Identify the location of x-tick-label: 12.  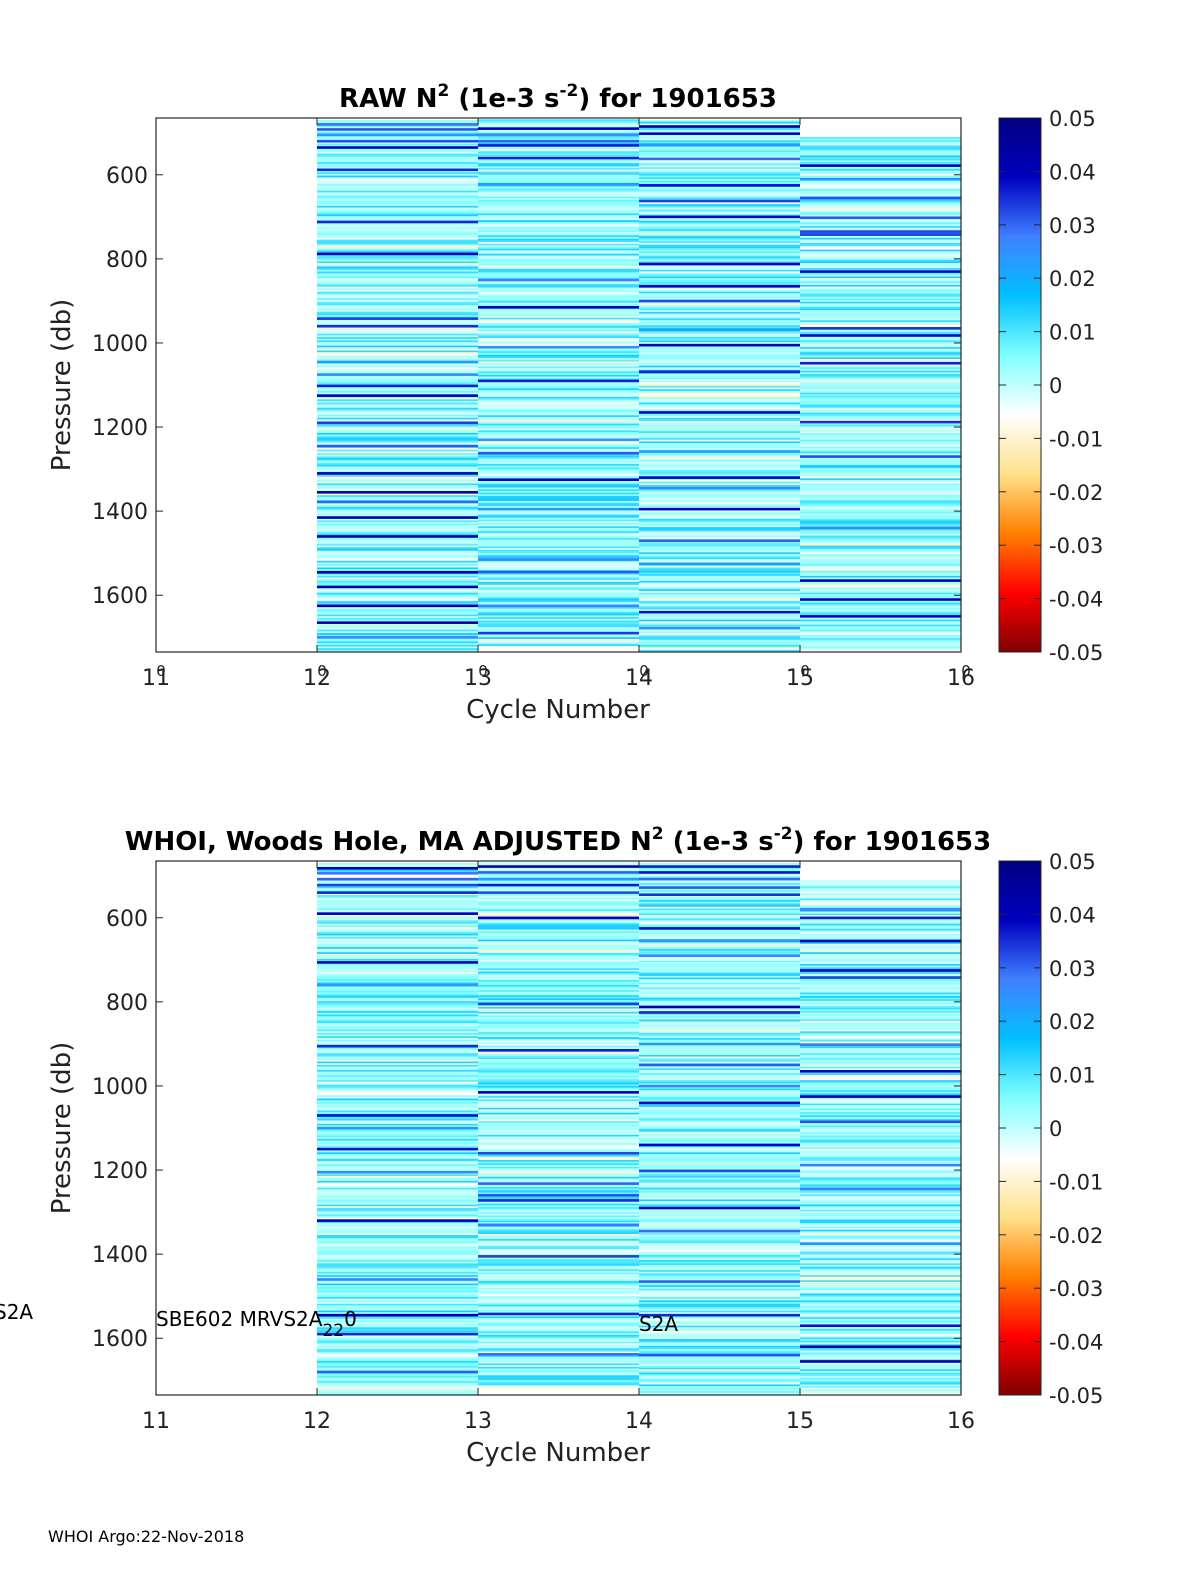
(317, 1421).